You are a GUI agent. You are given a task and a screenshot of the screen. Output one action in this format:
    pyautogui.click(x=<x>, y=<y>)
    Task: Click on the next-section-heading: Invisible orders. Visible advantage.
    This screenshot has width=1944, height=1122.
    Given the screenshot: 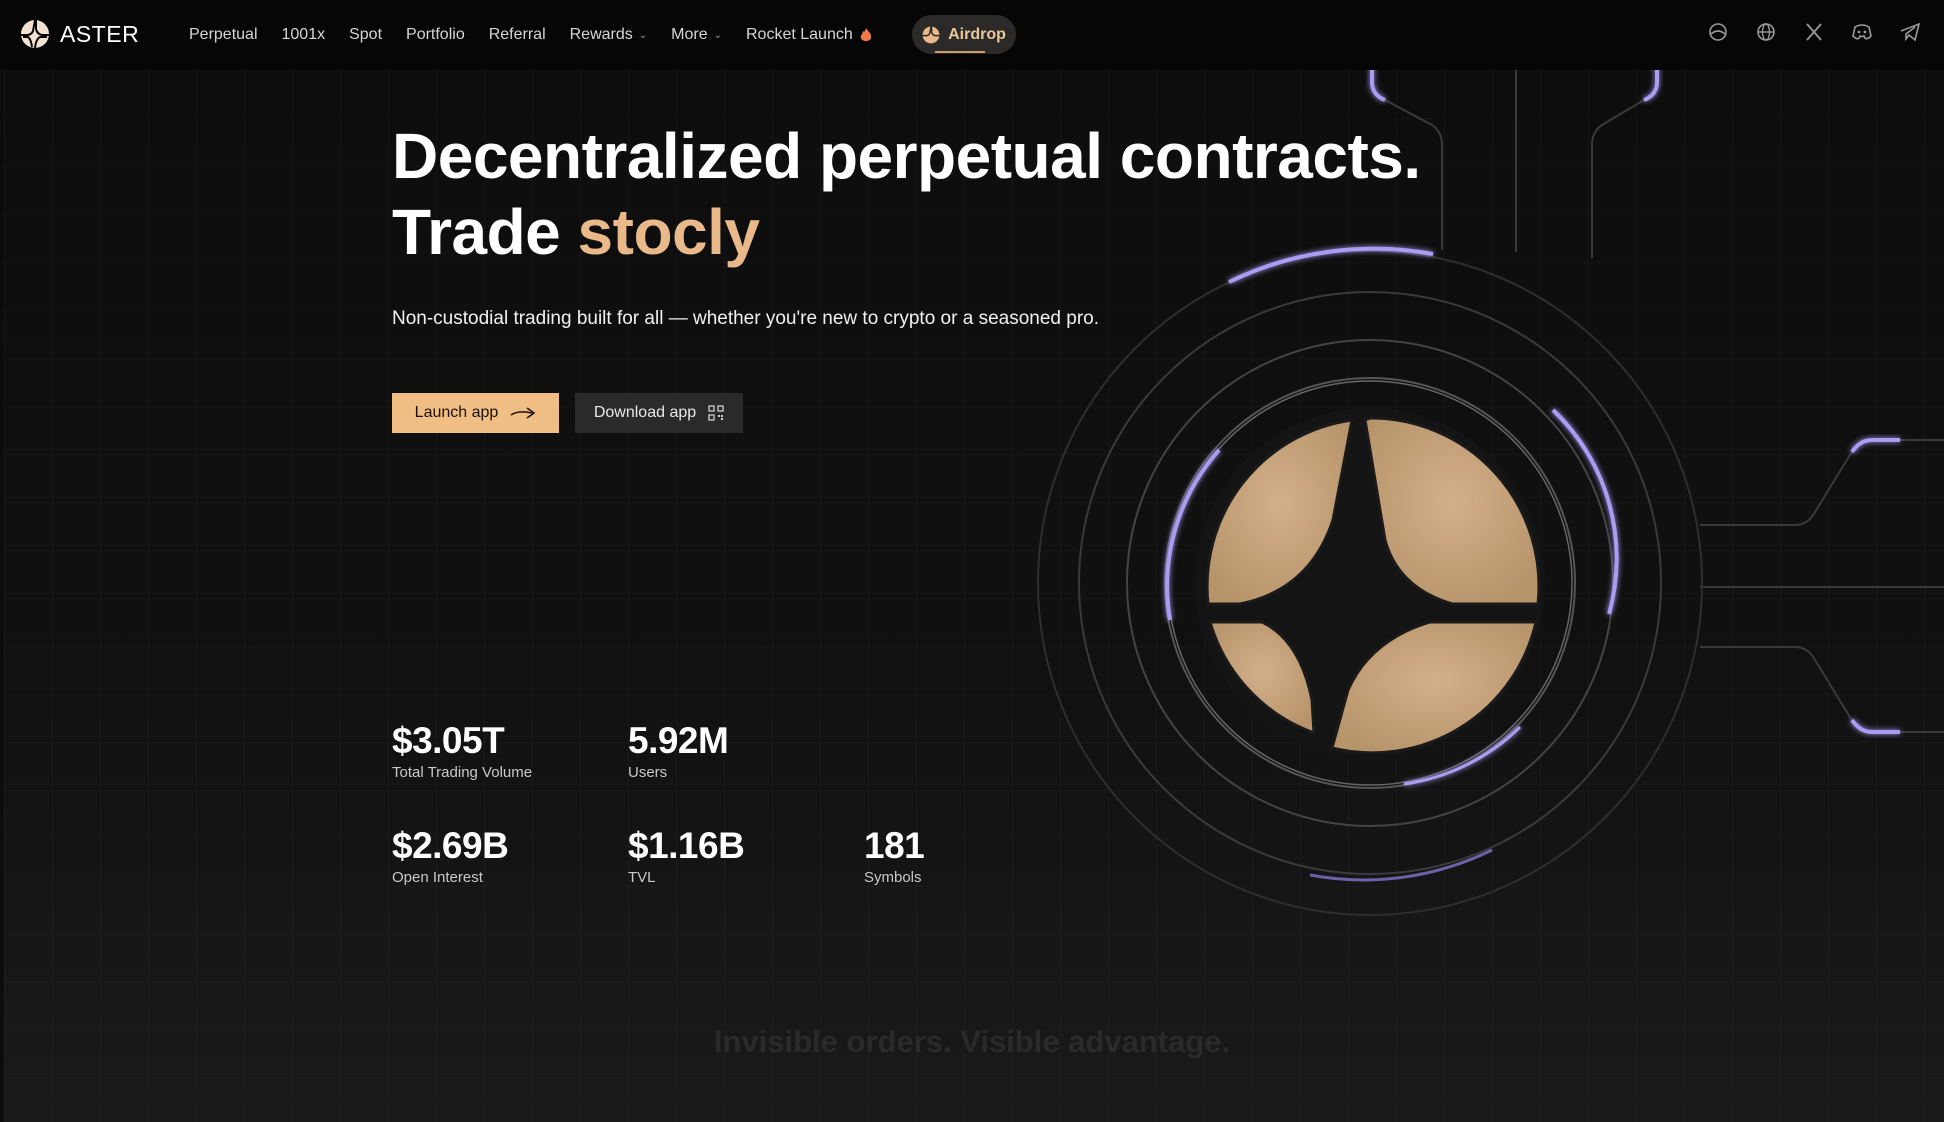 What is the action you would take?
    pyautogui.click(x=972, y=1041)
    